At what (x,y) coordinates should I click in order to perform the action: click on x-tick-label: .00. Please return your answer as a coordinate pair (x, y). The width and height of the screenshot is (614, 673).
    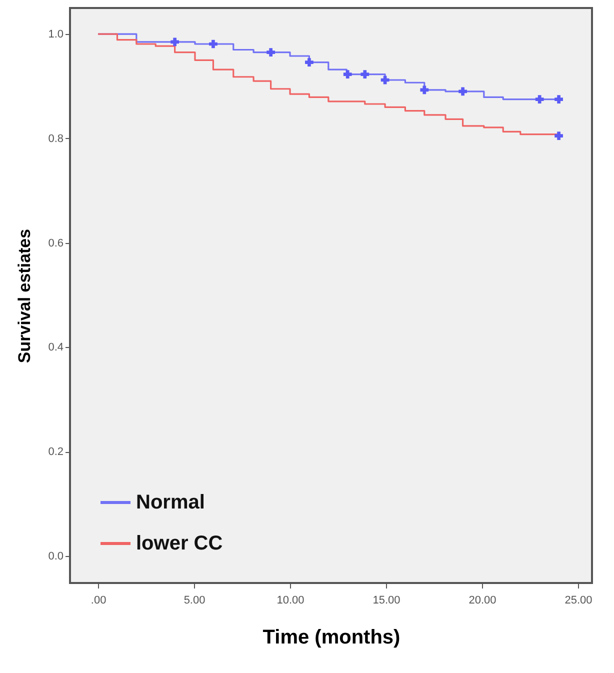
    Looking at the image, I should click on (98, 600).